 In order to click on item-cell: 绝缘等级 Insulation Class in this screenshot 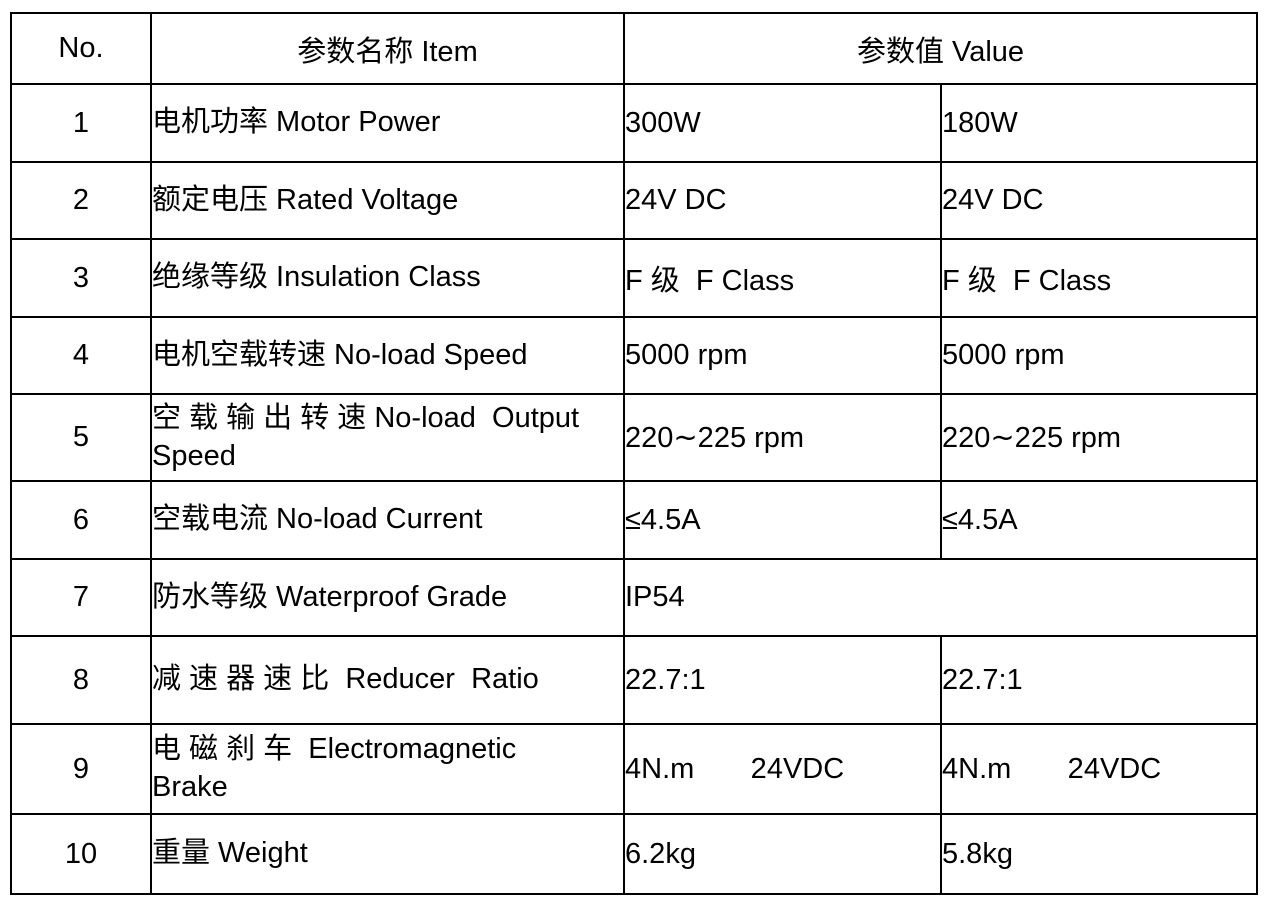, I will do `click(387, 278)`.